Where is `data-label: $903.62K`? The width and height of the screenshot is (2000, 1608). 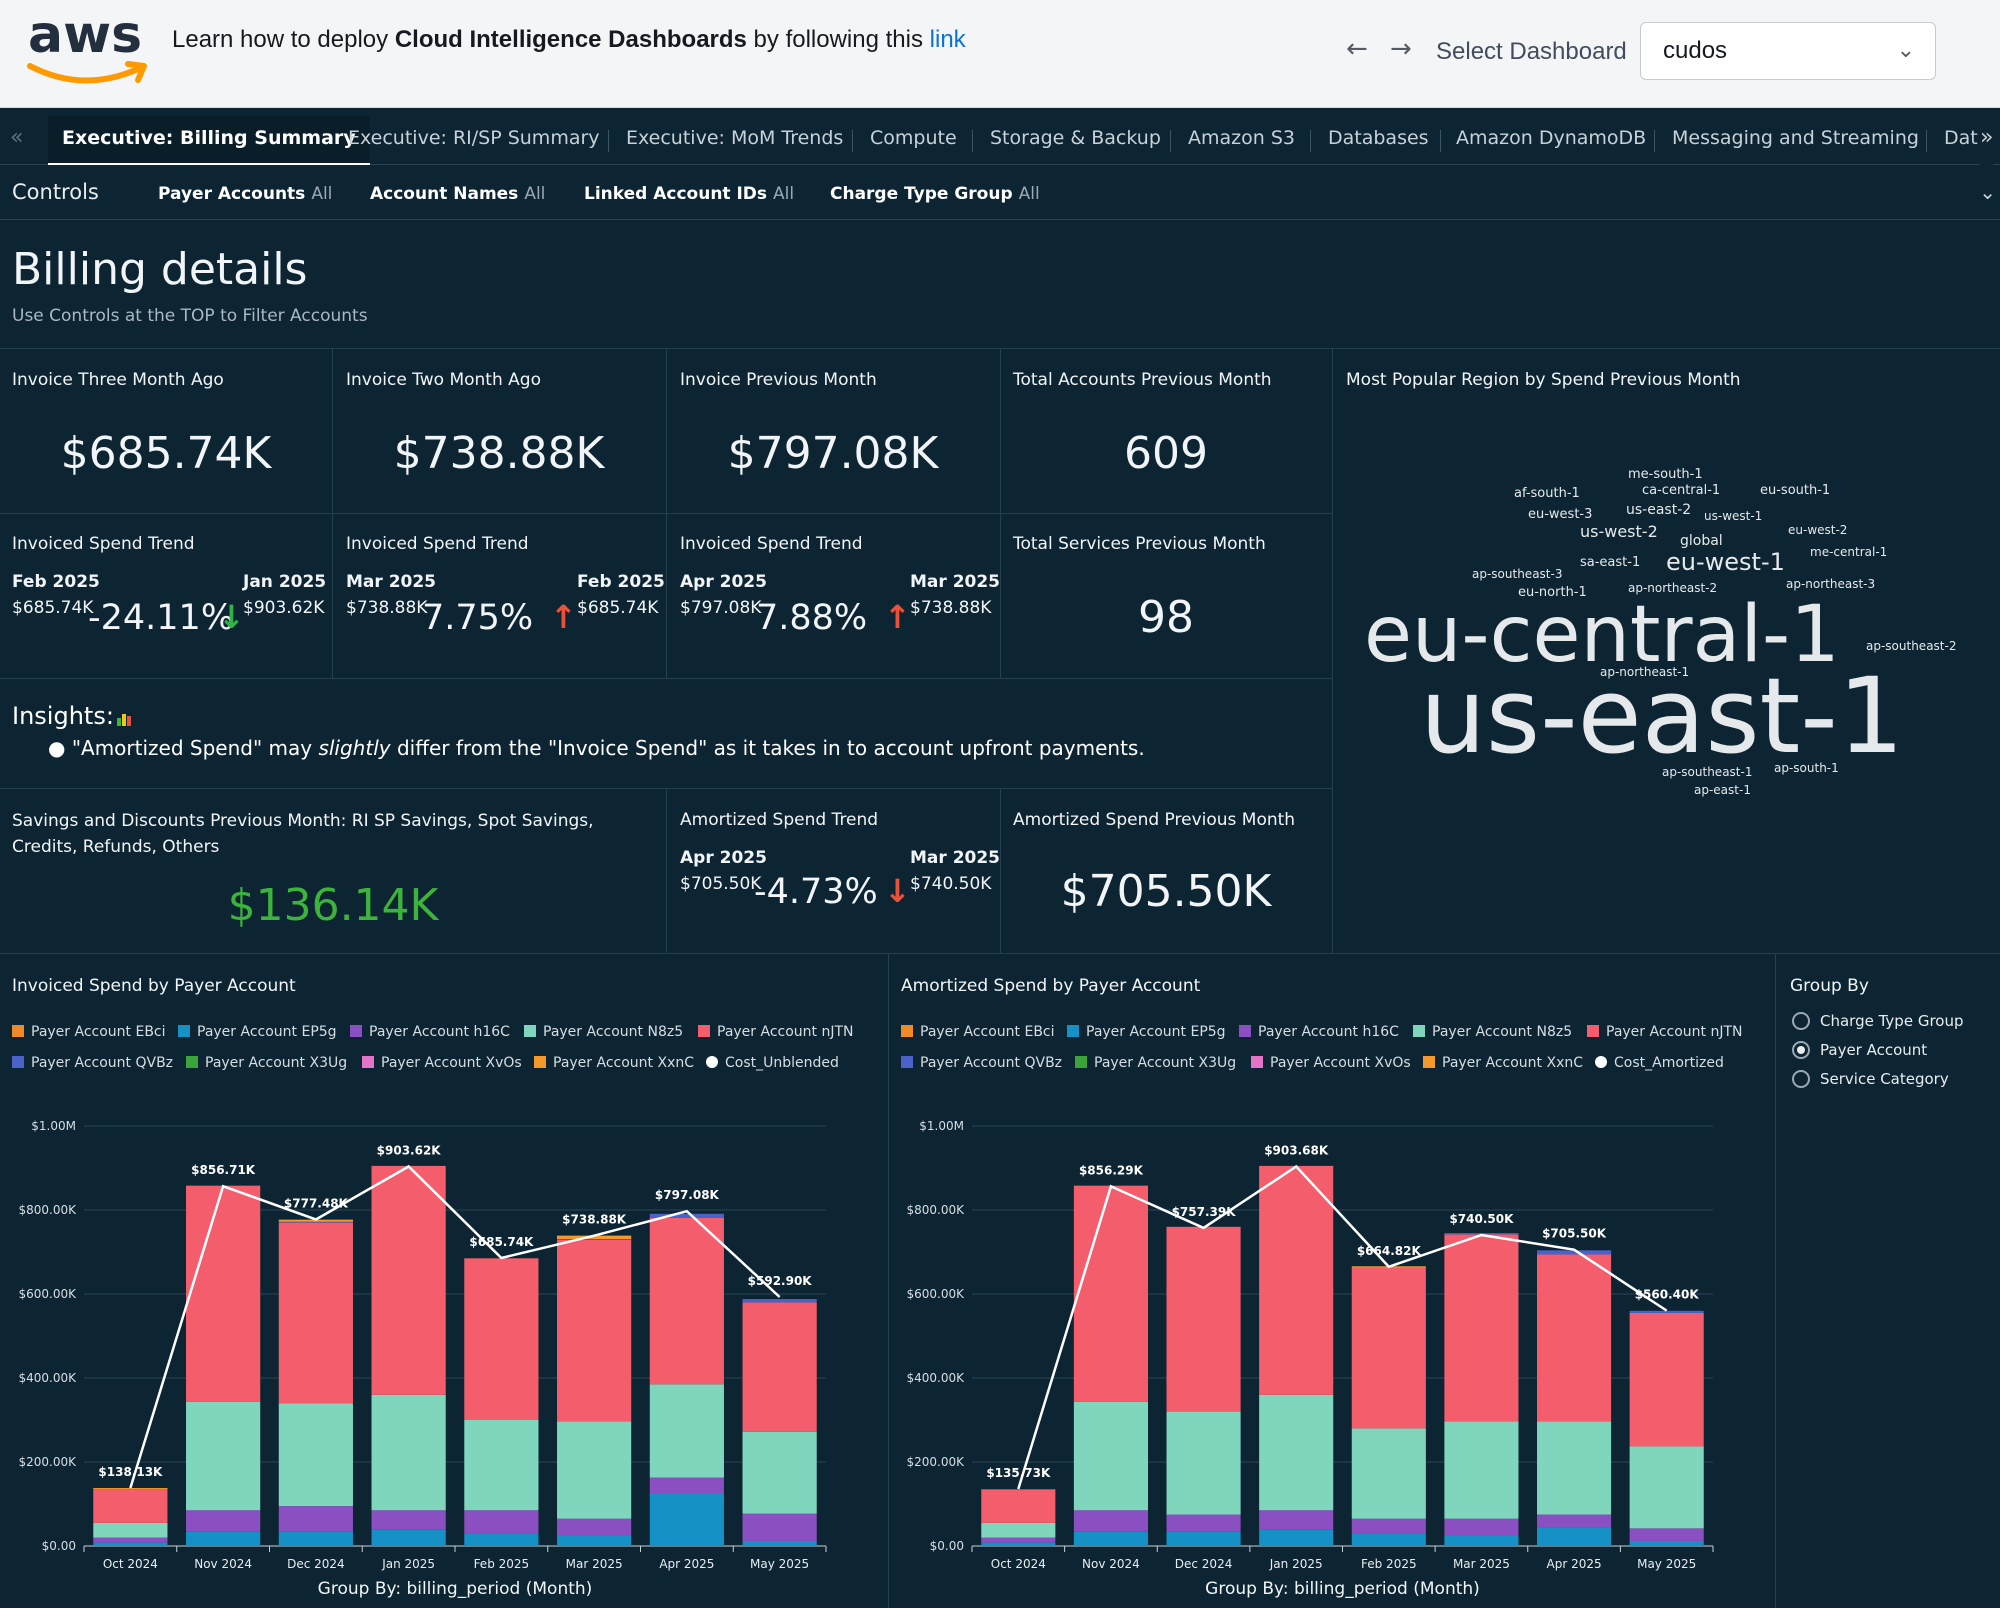
data-label: $903.62K is located at coordinates (409, 1150).